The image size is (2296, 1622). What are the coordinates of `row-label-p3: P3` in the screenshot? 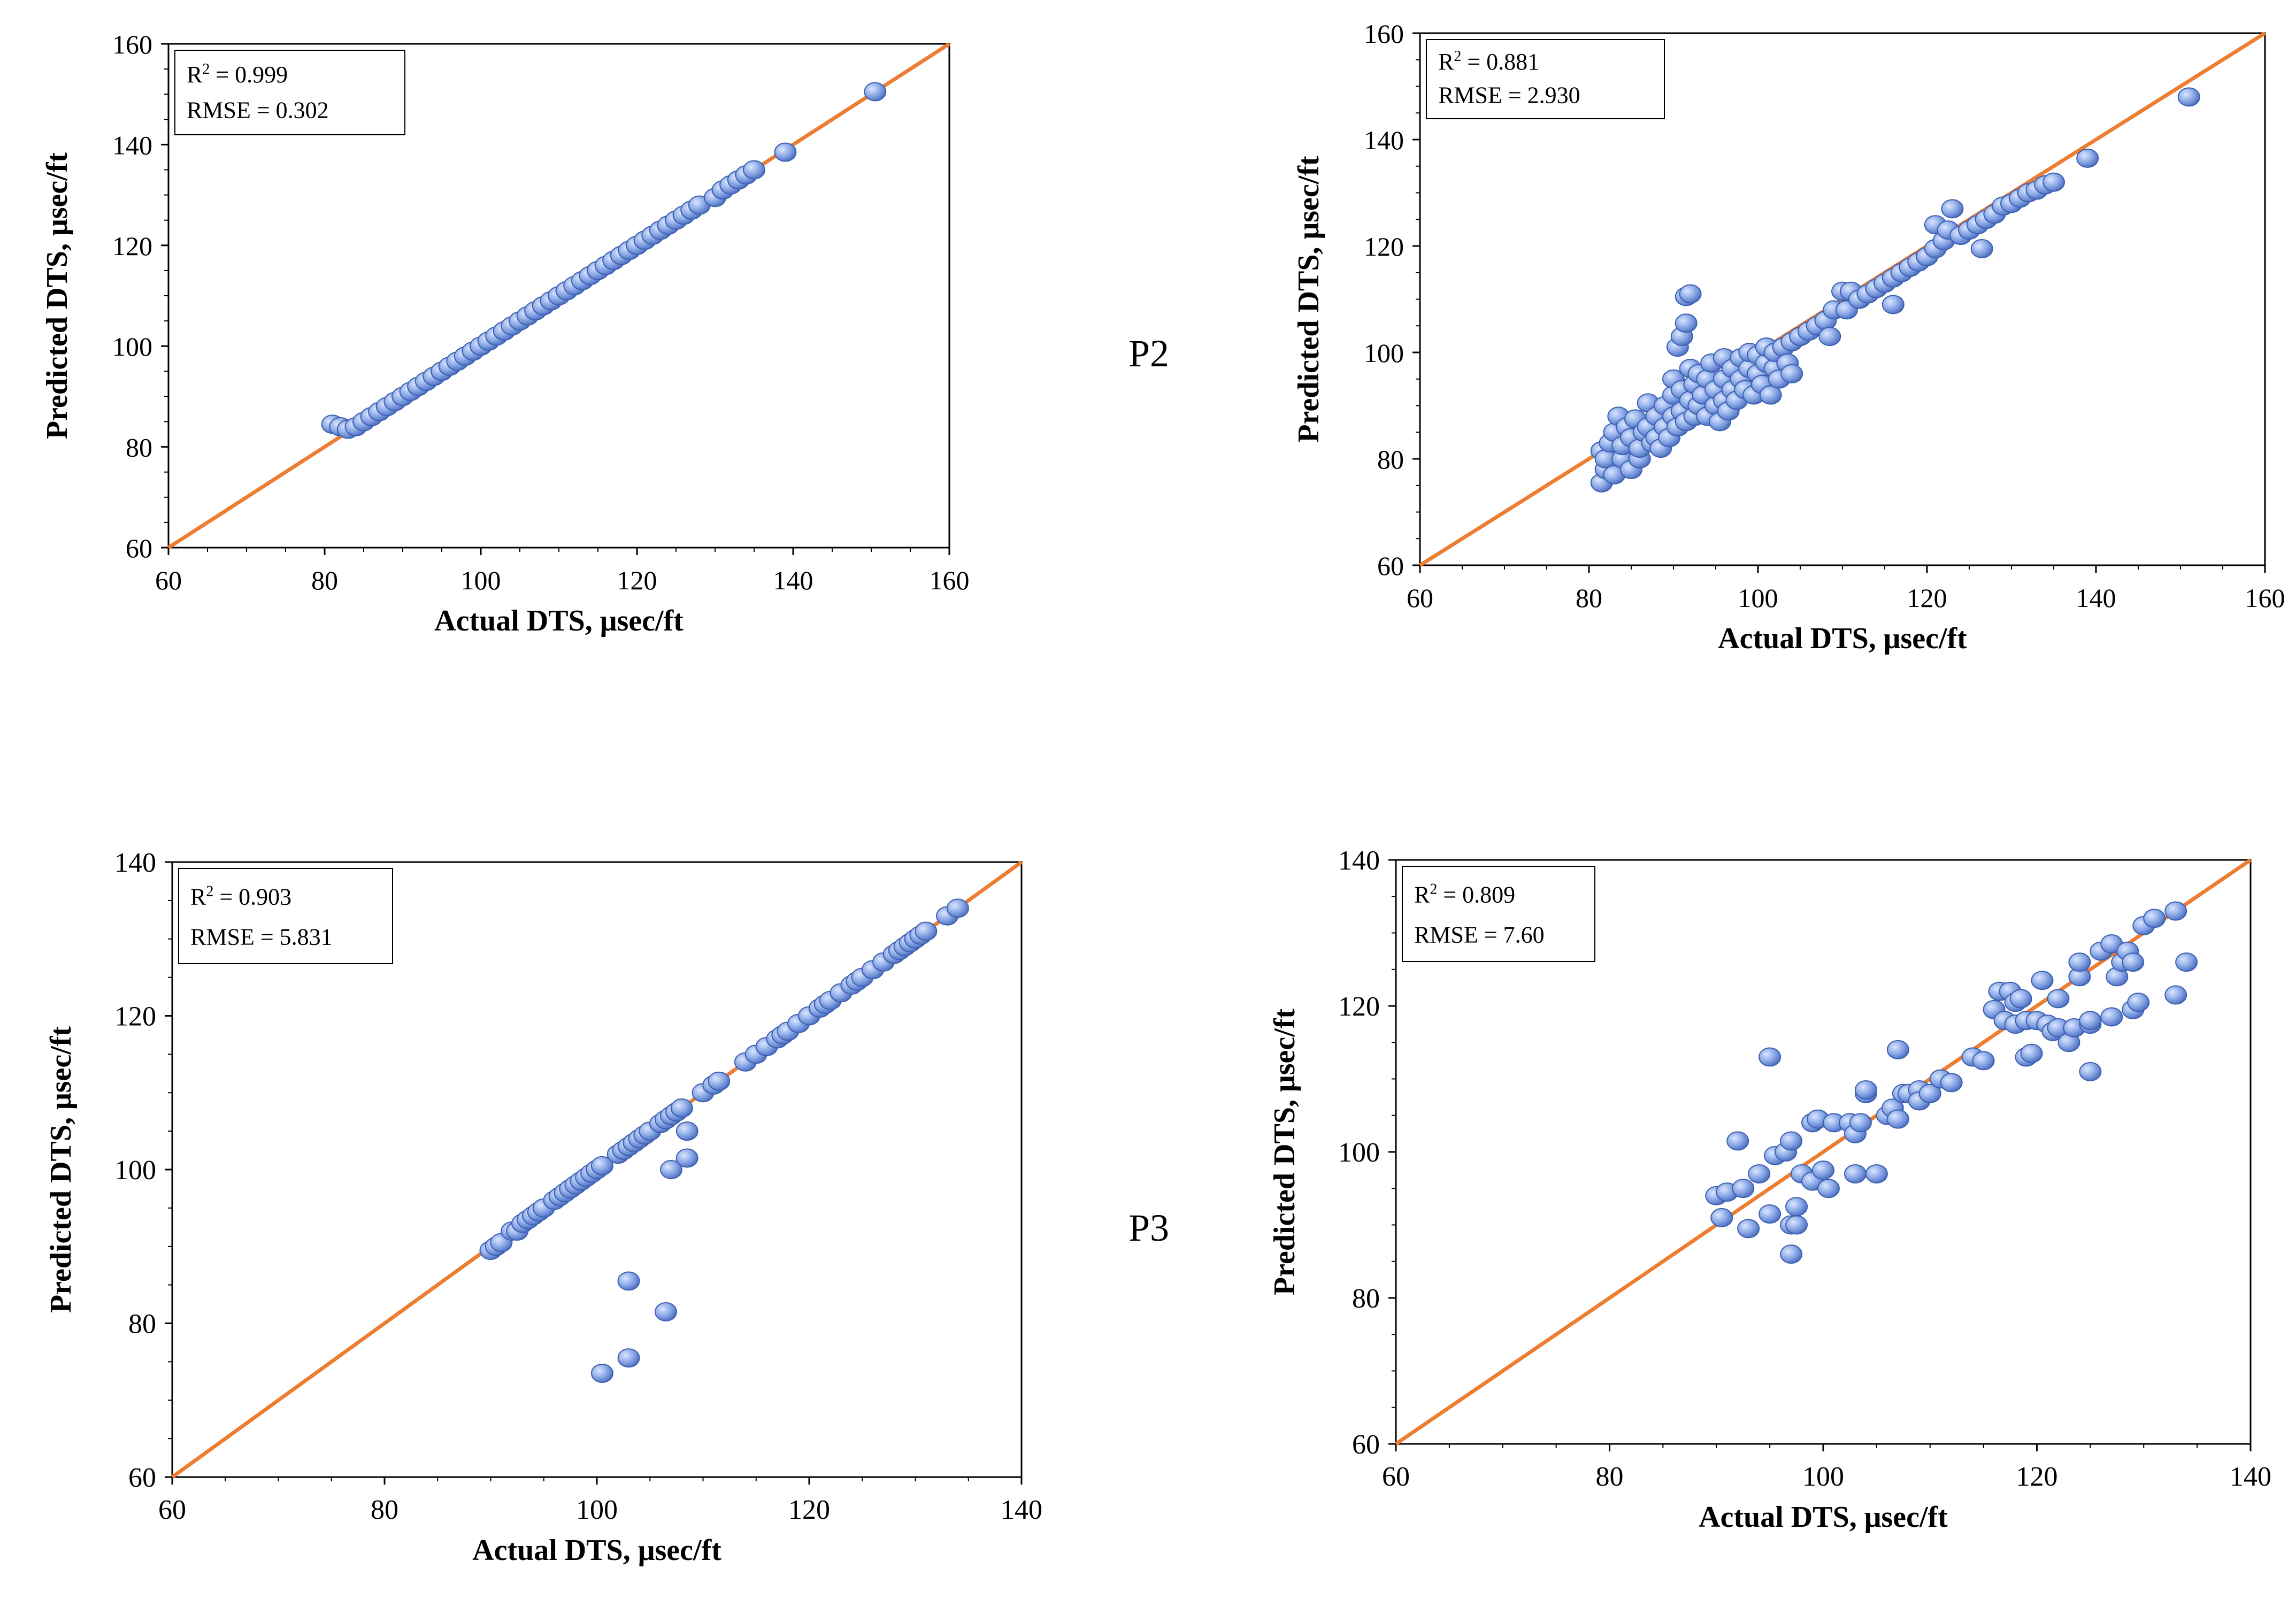 It's located at (1149, 1227).